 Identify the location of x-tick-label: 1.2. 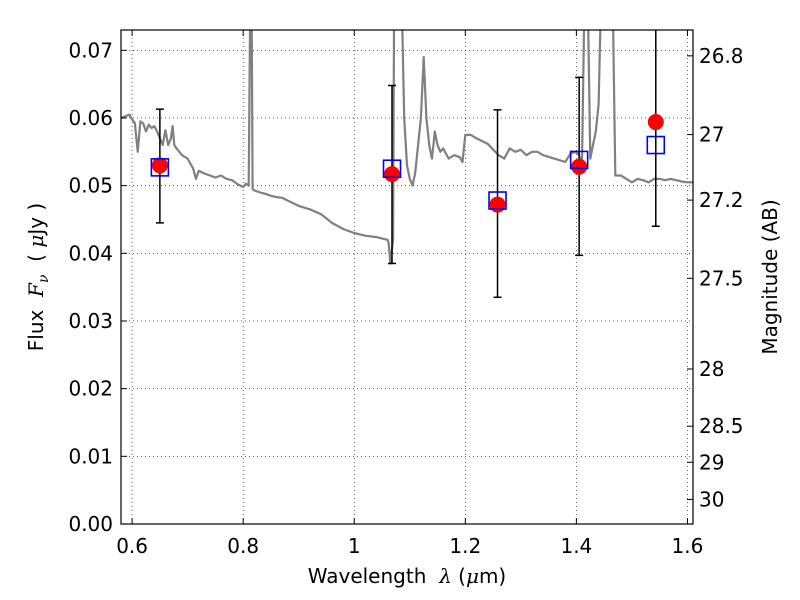
(465, 546).